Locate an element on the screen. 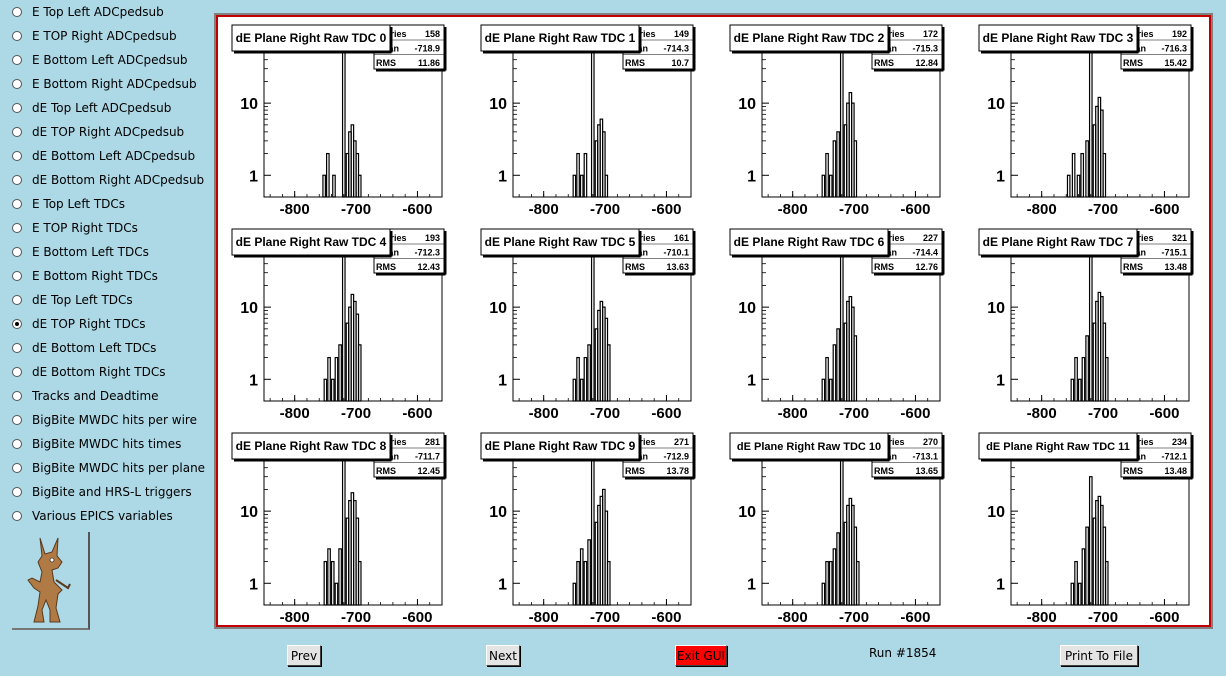 The height and width of the screenshot is (676, 1226). chart-title: dE Plane Right Raw TDC 11 is located at coordinates (1058, 447).